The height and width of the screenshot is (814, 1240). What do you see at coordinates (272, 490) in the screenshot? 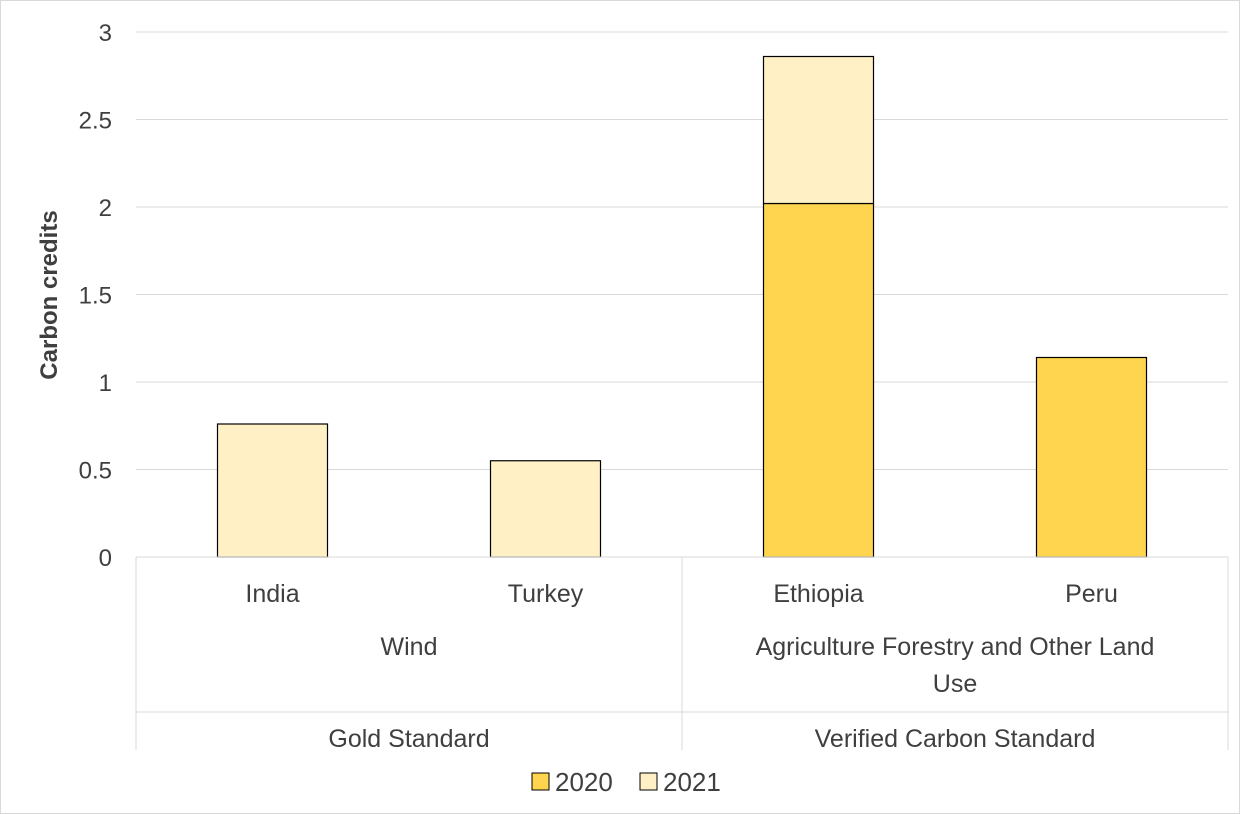
I see `bar-2021-India` at bounding box center [272, 490].